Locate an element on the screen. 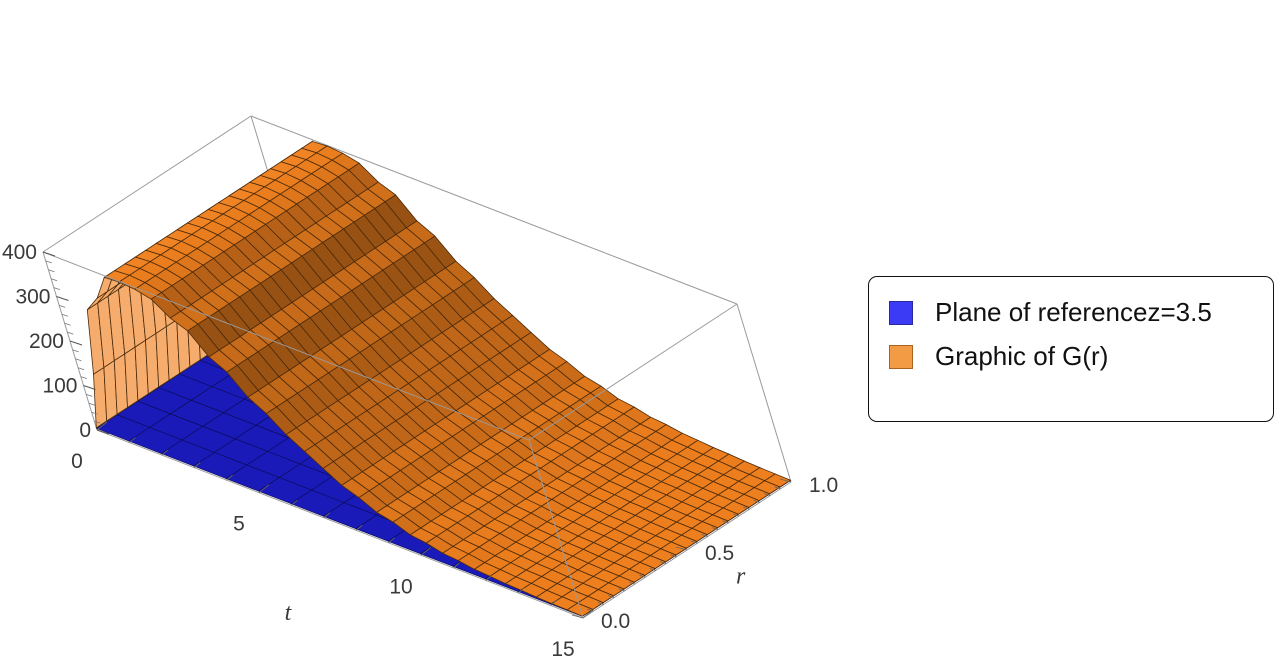 The width and height of the screenshot is (1280, 665). z-tick-label: 300 is located at coordinates (32, 297).